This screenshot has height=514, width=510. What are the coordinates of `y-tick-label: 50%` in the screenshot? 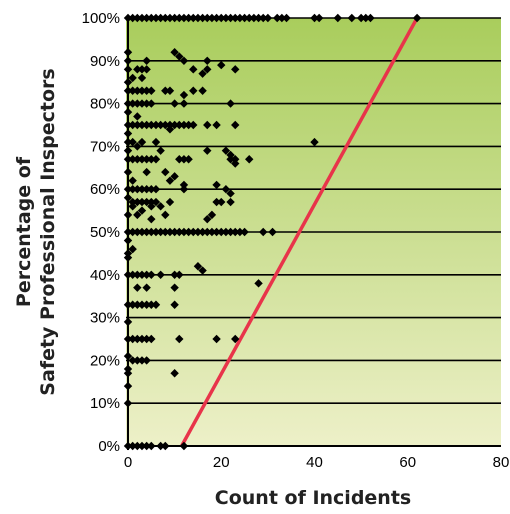 It's located at (105, 232).